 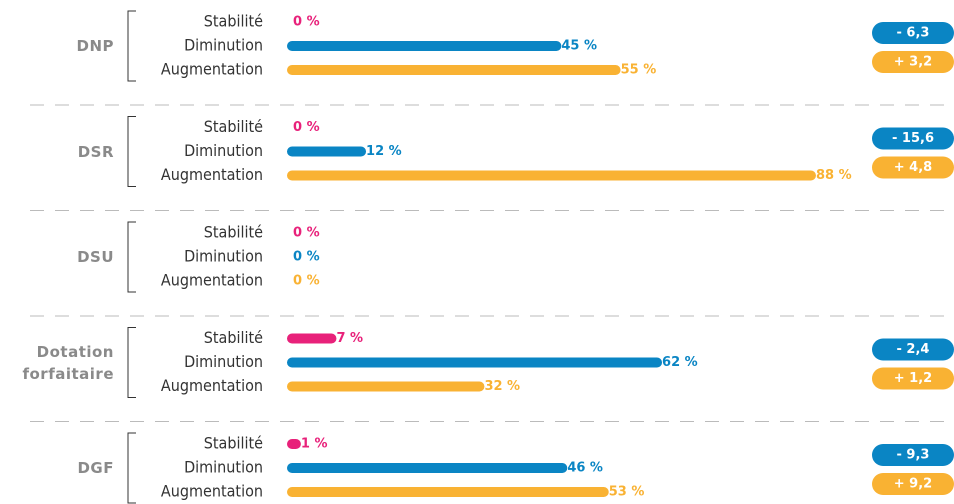 What do you see at coordinates (680, 362) in the screenshot?
I see `value-label: 62 %` at bounding box center [680, 362].